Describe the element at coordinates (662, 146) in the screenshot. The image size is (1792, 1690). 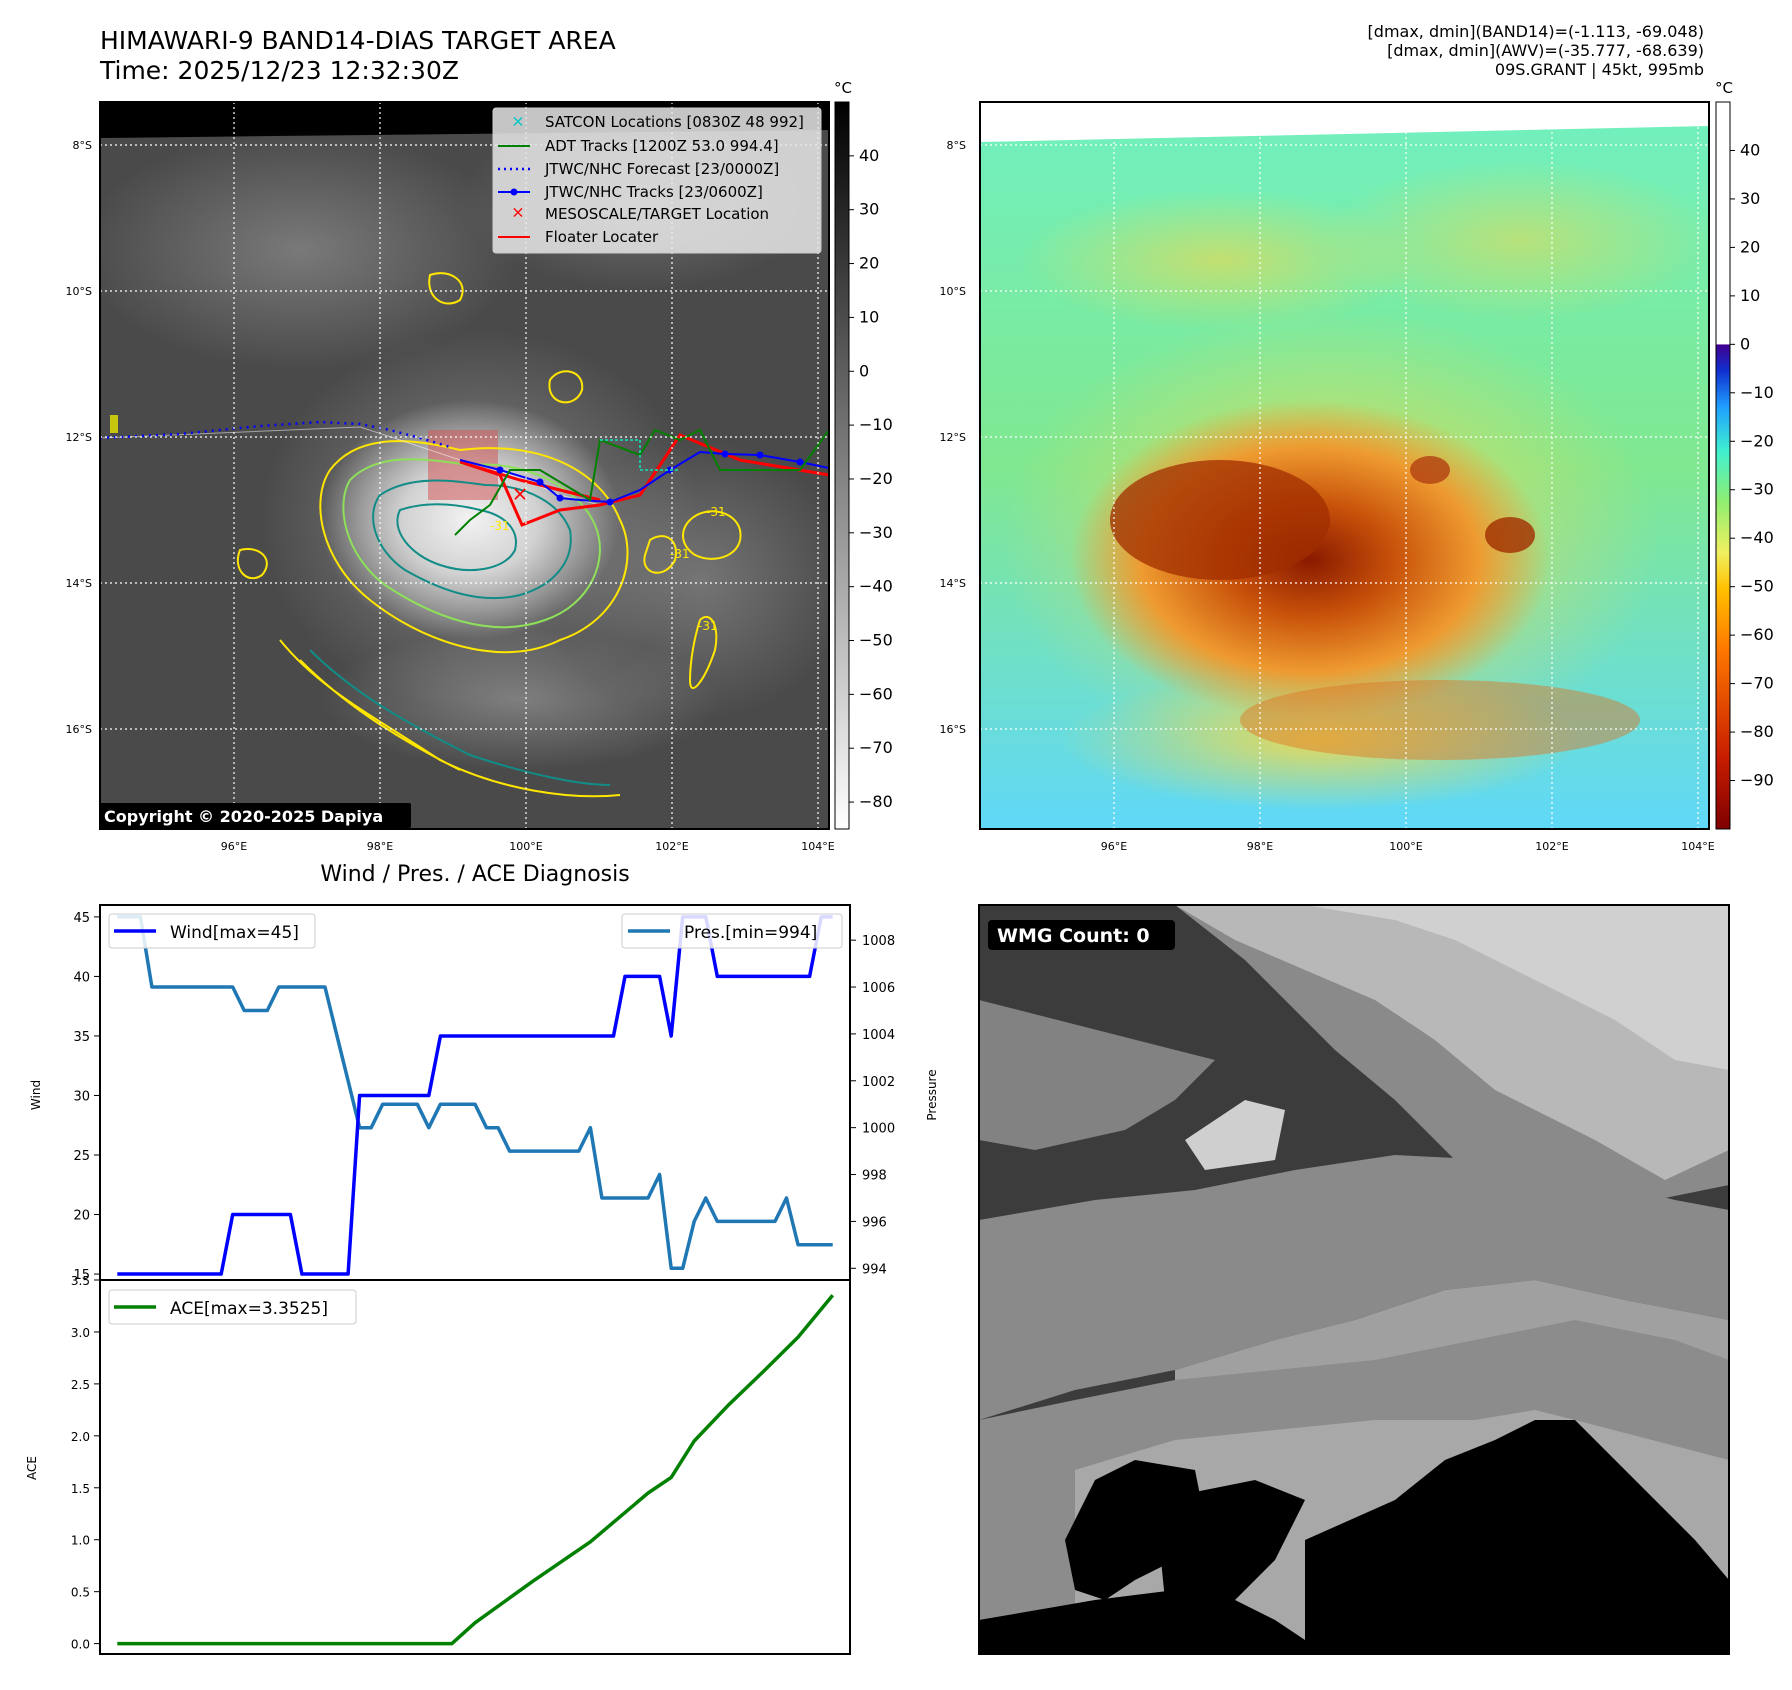
I see `legend-adt: ADT Tracks [1200Z 53.0 994.4]` at that location.